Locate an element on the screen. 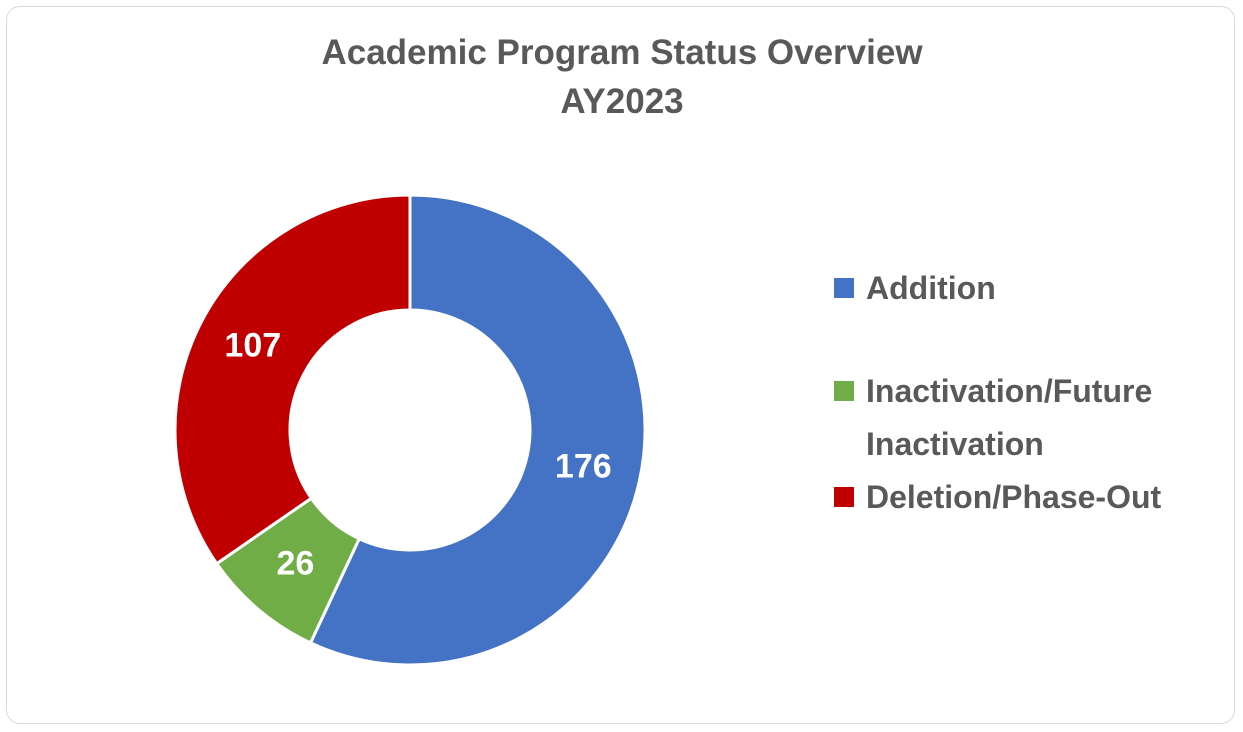 This screenshot has height=732, width=1243. legend-label: Deletion/Phase-Out is located at coordinates (1014, 497).